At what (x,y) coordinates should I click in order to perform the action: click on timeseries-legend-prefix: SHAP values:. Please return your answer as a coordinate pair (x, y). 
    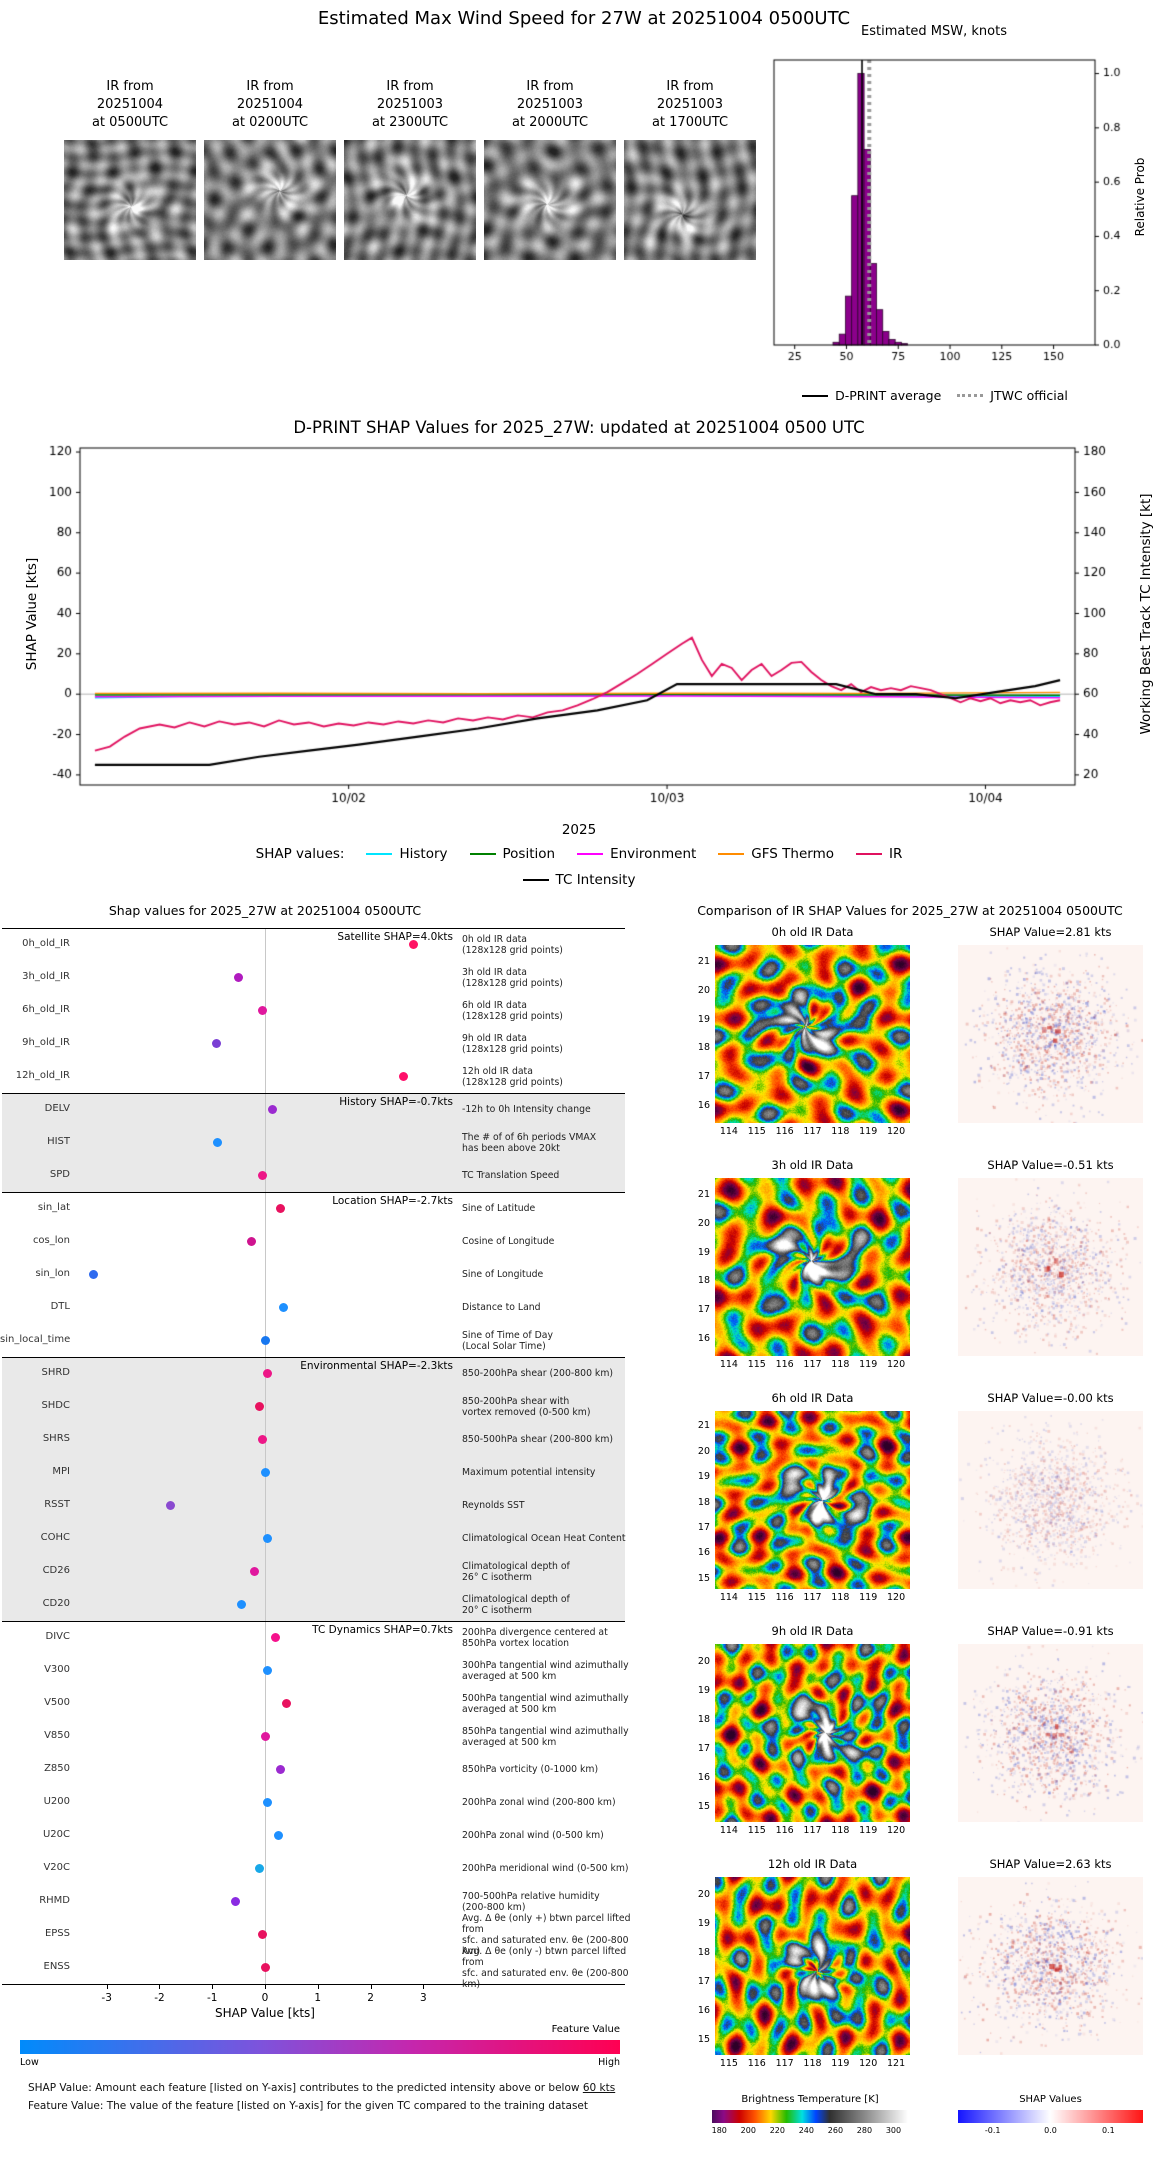
    Looking at the image, I should click on (300, 854).